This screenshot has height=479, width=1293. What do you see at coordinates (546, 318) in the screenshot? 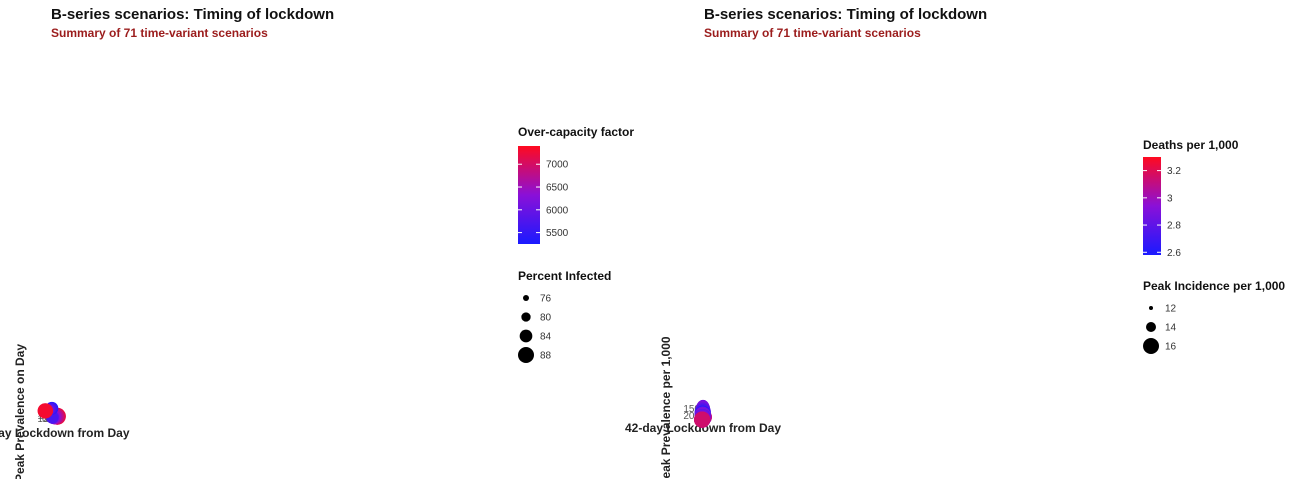
I see `size-legend-label: 80` at bounding box center [546, 318].